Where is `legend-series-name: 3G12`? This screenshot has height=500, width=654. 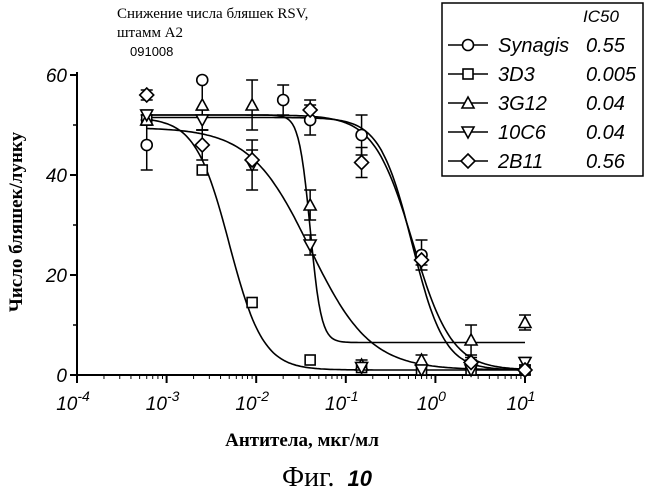 legend-series-name: 3G12 is located at coordinates (522, 104).